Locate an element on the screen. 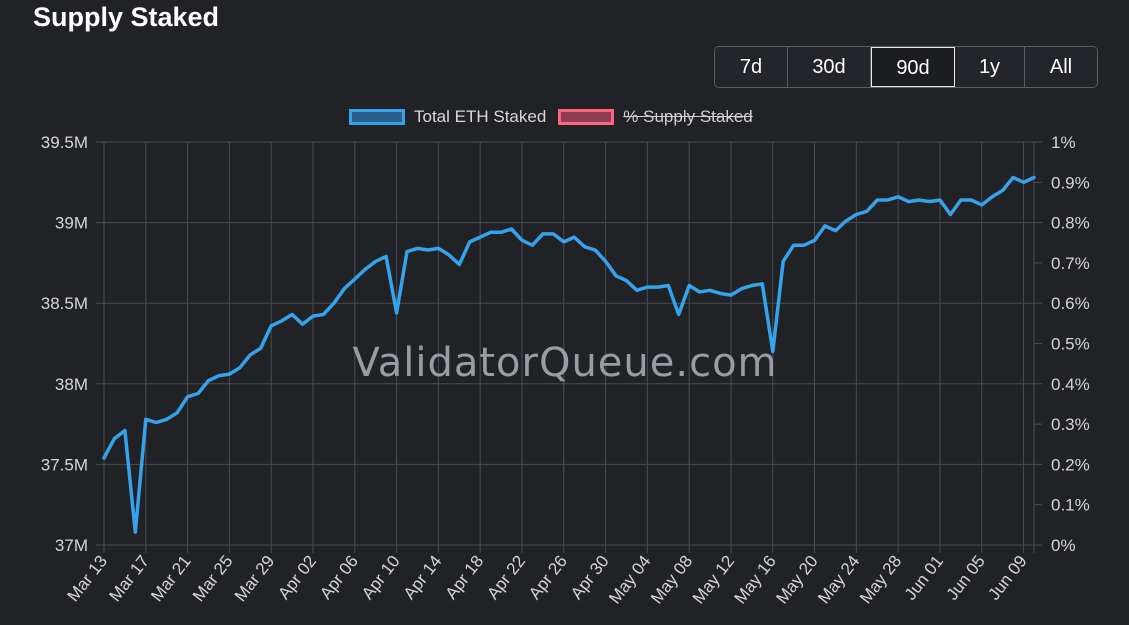  x-tick-label: Mar 21 is located at coordinates (171, 578).